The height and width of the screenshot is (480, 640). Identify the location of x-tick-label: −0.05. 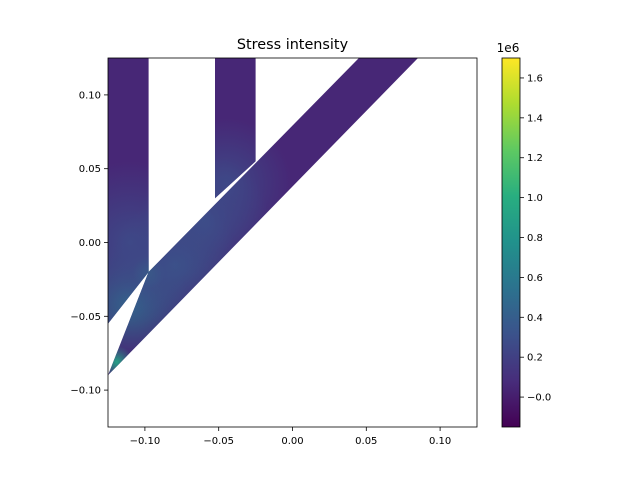
(218, 441).